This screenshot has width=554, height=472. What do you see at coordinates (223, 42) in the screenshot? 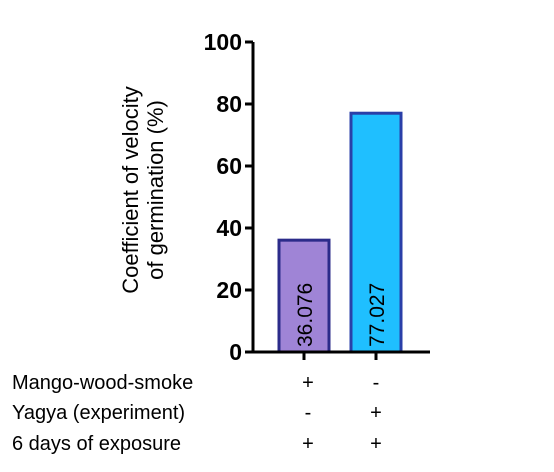
I see `y-tick-label: 100` at bounding box center [223, 42].